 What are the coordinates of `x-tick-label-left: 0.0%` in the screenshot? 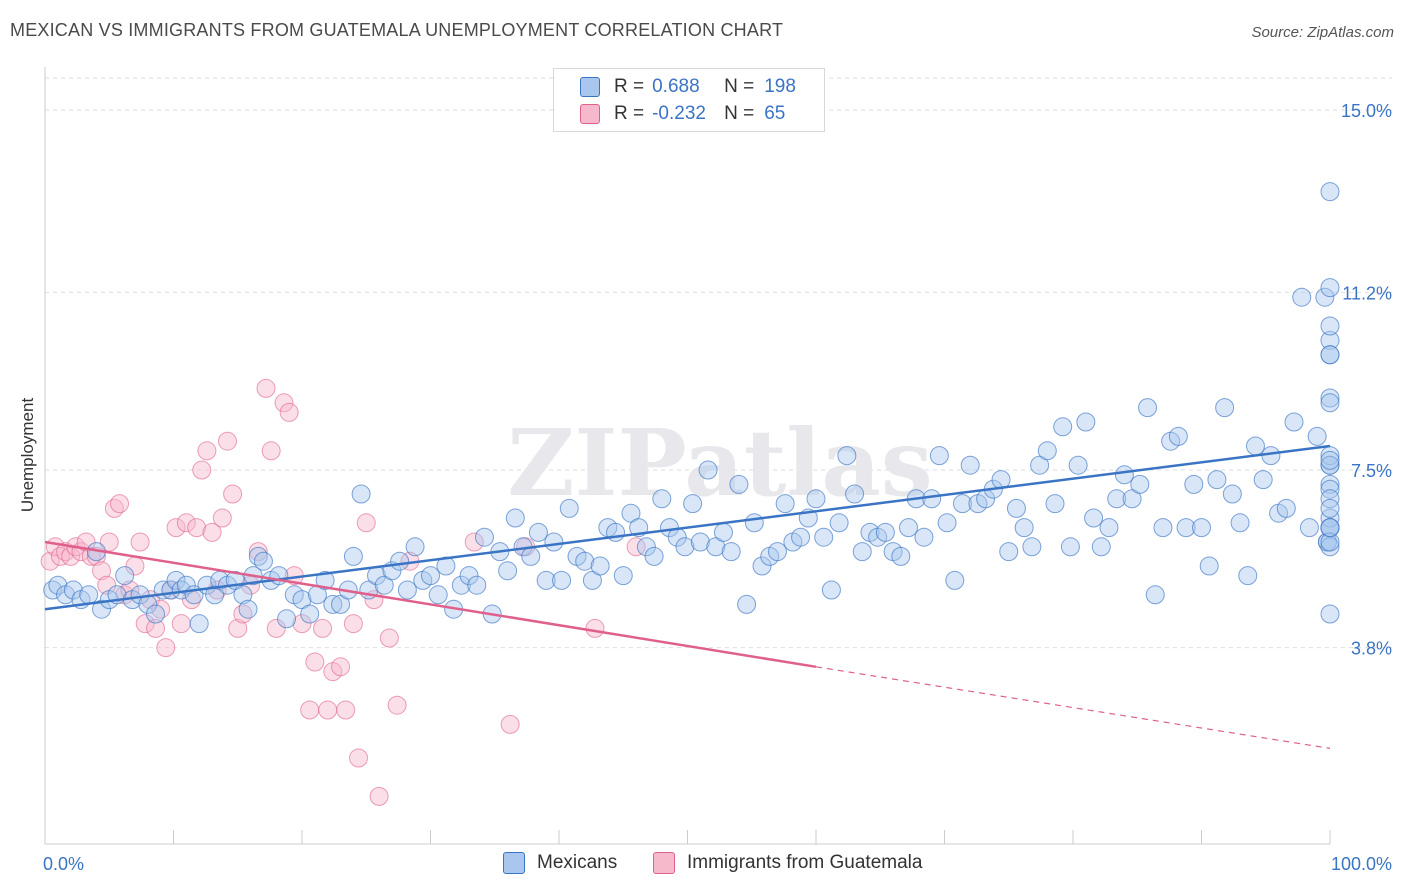 It's located at (63, 864).